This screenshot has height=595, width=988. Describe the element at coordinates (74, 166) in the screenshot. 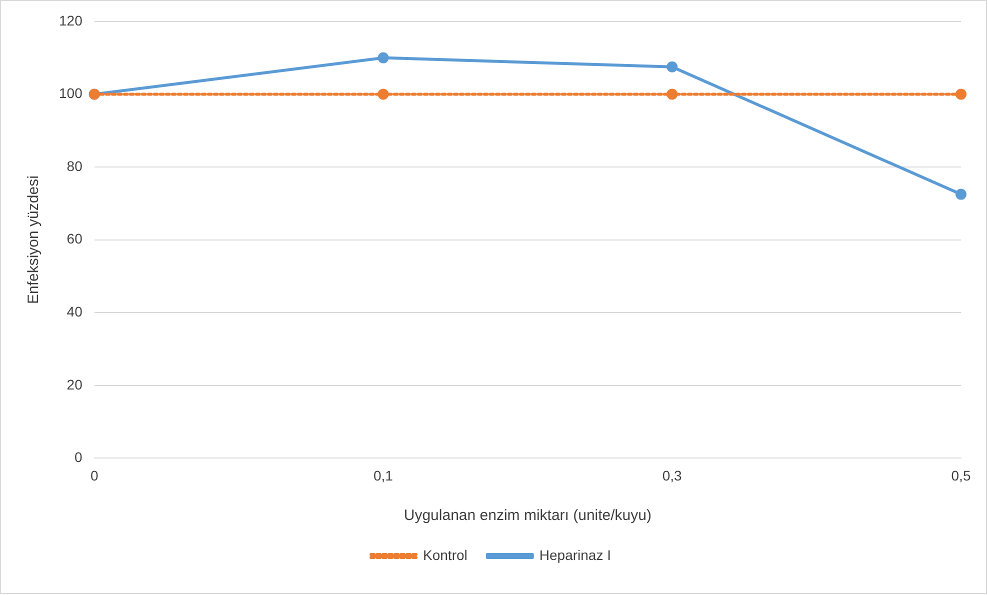

I see `y-tick-label: 80` at that location.